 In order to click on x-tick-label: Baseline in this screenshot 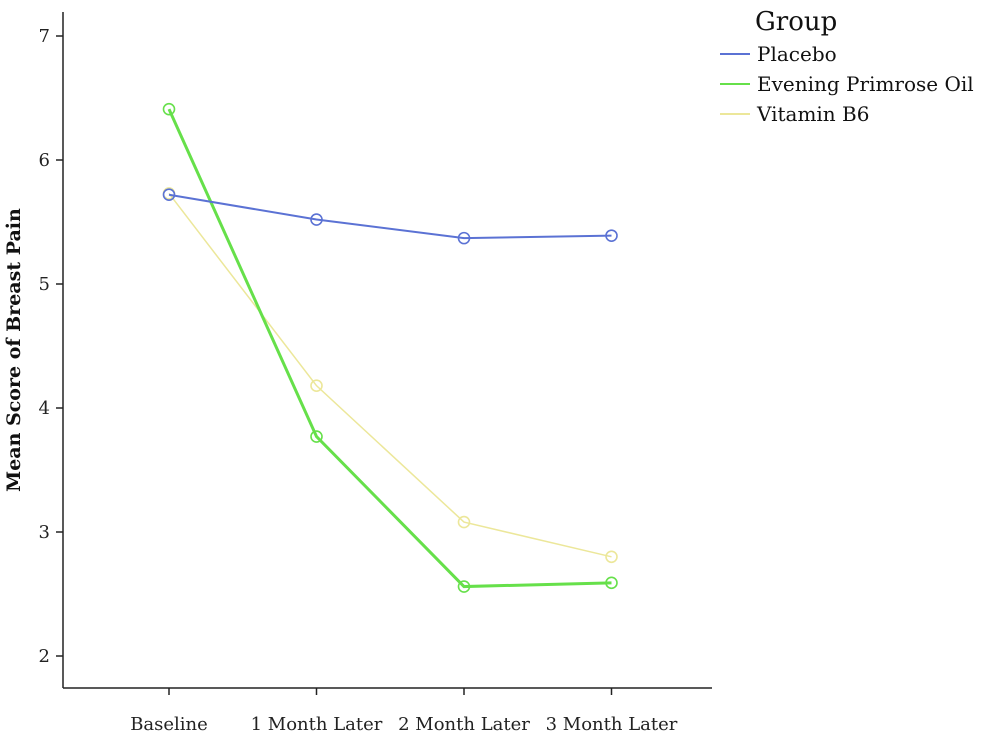, I will do `click(169, 724)`.